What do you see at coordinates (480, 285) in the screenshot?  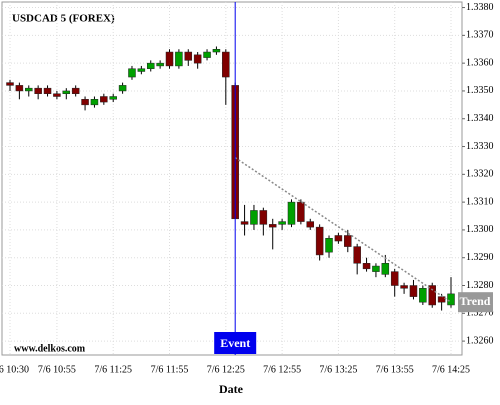 I see `y-tick-label: 1.3280` at bounding box center [480, 285].